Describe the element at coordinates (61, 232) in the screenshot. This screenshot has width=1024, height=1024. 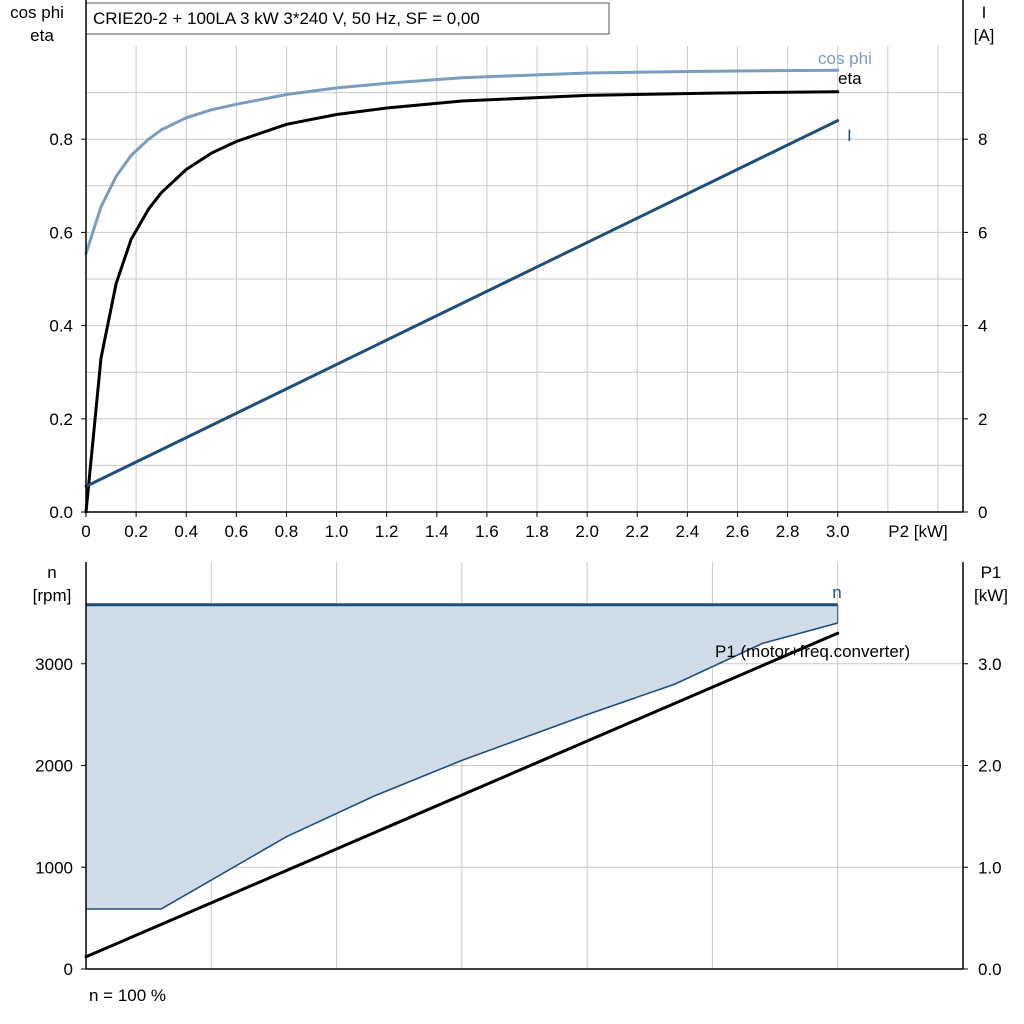
I see `y-left-tick-label: 0.6` at that location.